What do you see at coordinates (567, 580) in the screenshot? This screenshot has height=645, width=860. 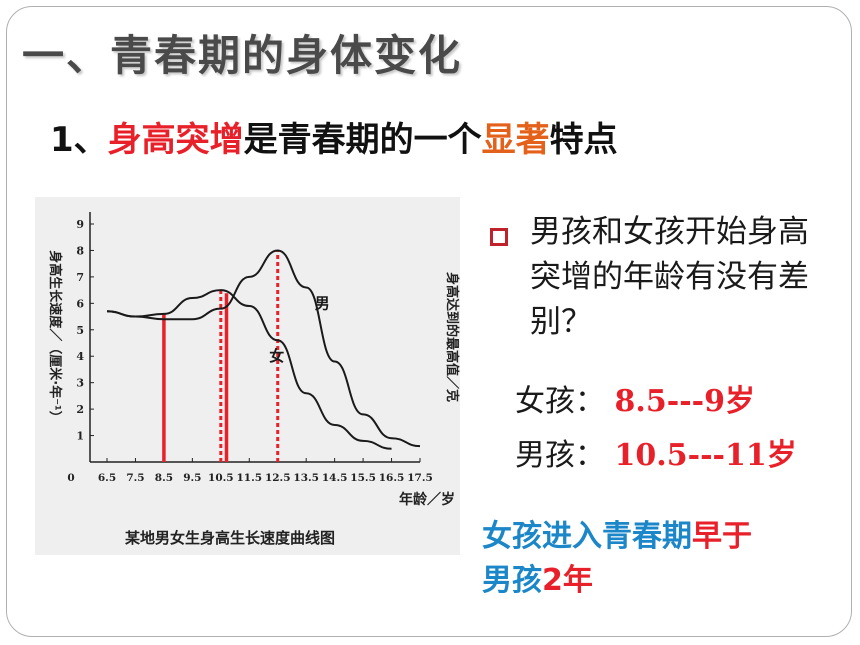 I see `conclusion-part4: 2年` at bounding box center [567, 580].